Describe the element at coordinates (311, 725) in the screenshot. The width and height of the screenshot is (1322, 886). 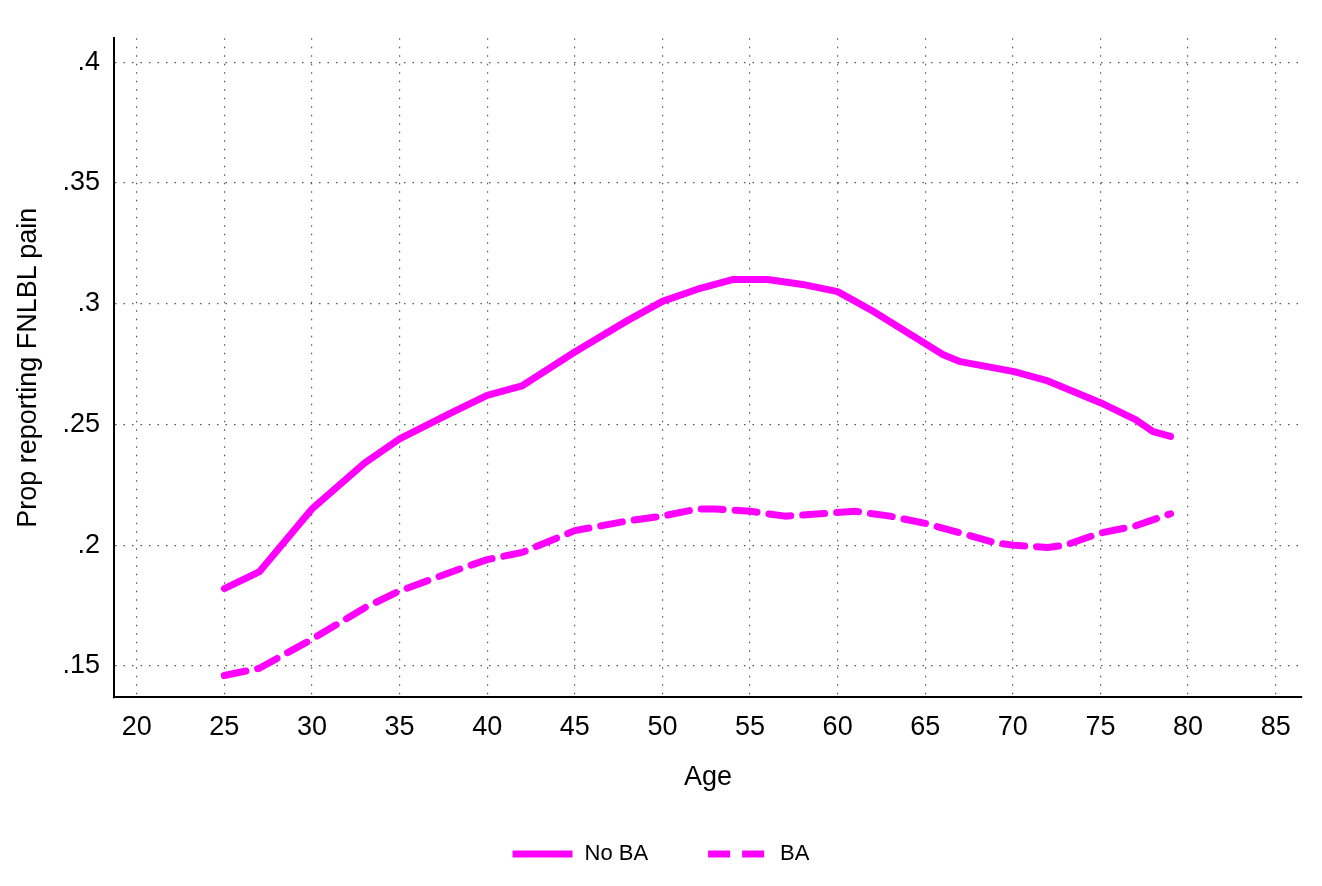
I see `x-tick-label: 30` at that location.